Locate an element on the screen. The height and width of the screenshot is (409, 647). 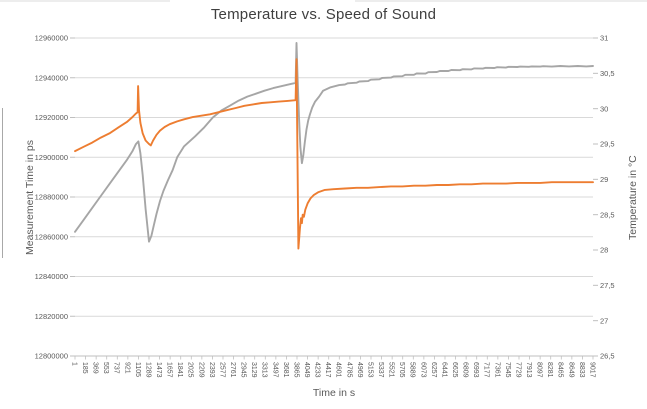
svg-text: 553 is located at coordinates (105, 368).